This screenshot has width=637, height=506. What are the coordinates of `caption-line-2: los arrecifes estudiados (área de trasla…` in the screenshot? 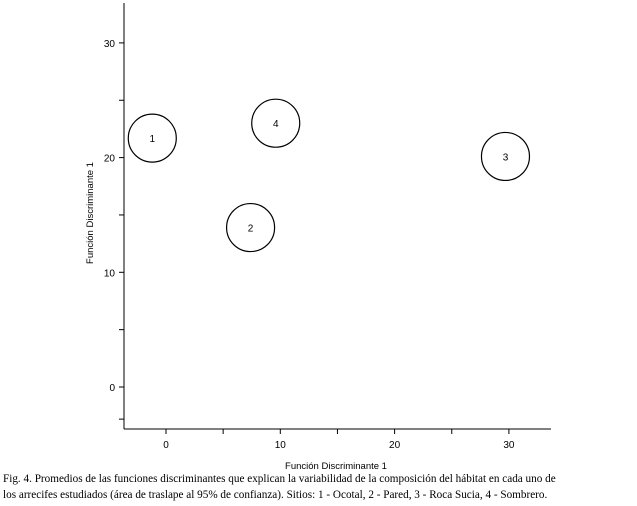 It's located at (275, 494).